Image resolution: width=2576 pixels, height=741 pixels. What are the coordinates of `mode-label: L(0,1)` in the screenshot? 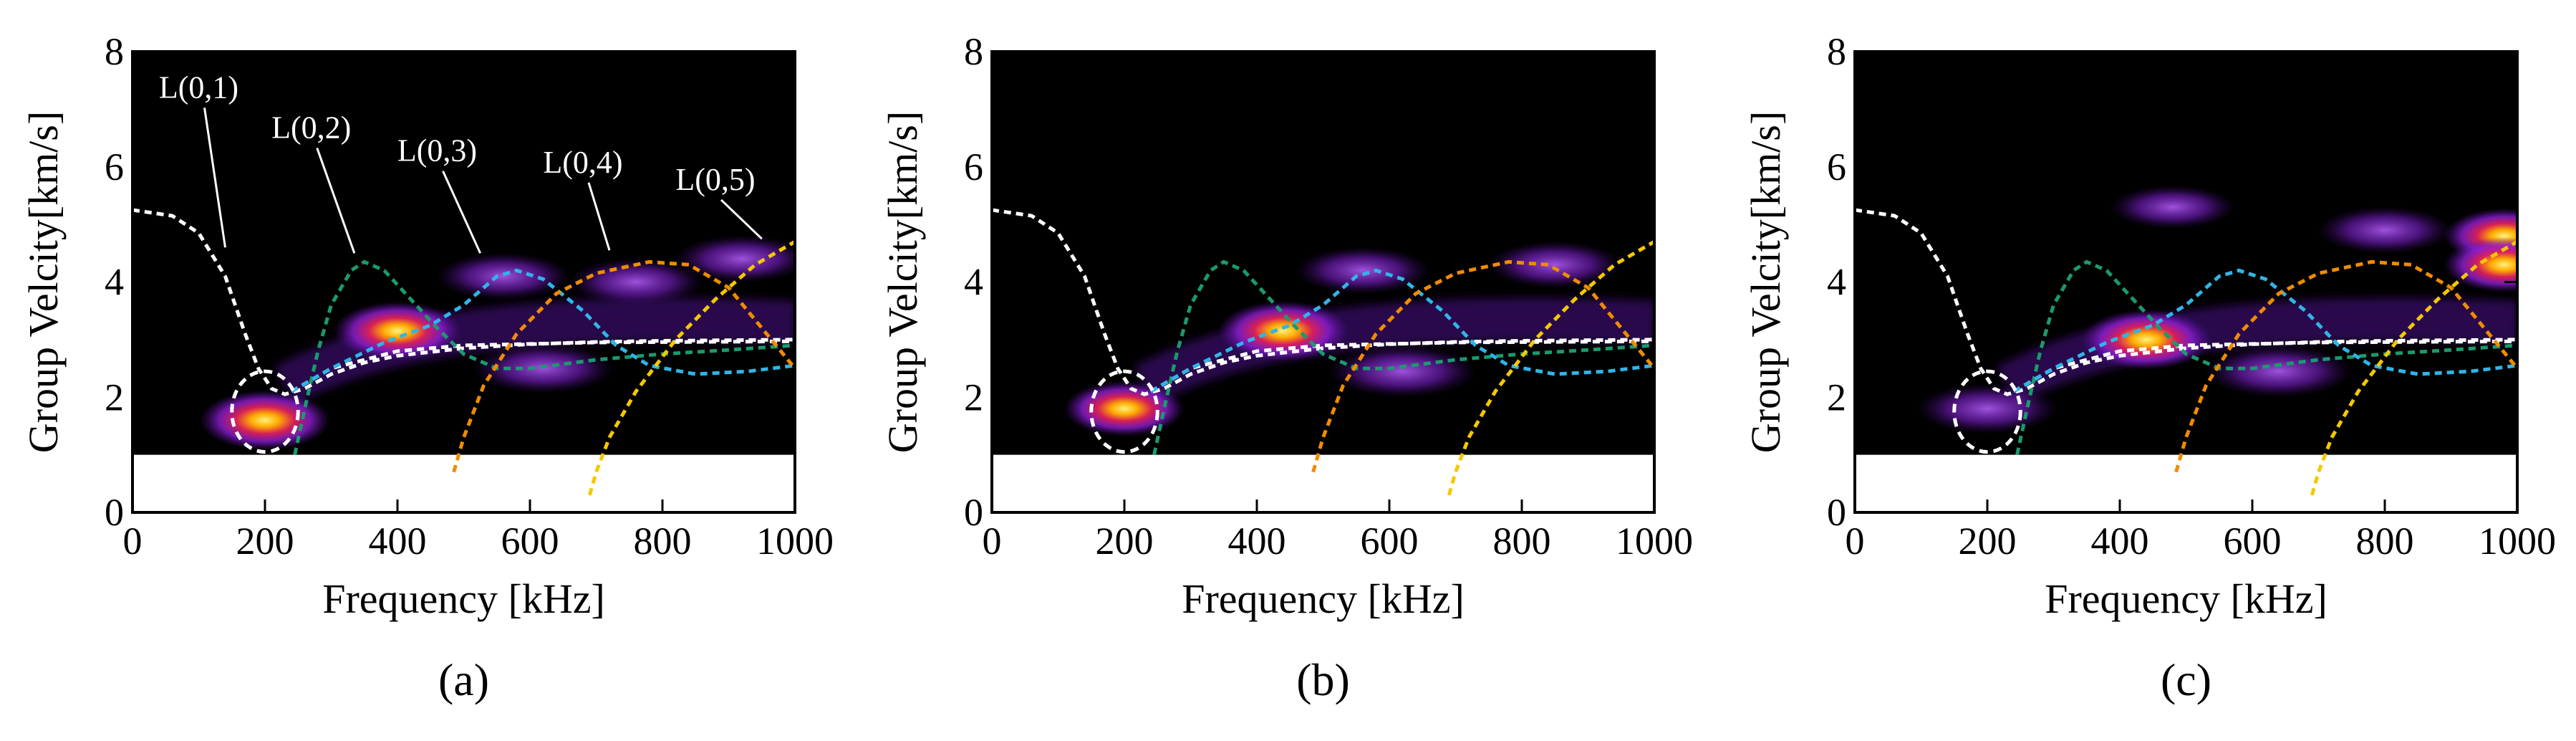 It's located at (199, 87).